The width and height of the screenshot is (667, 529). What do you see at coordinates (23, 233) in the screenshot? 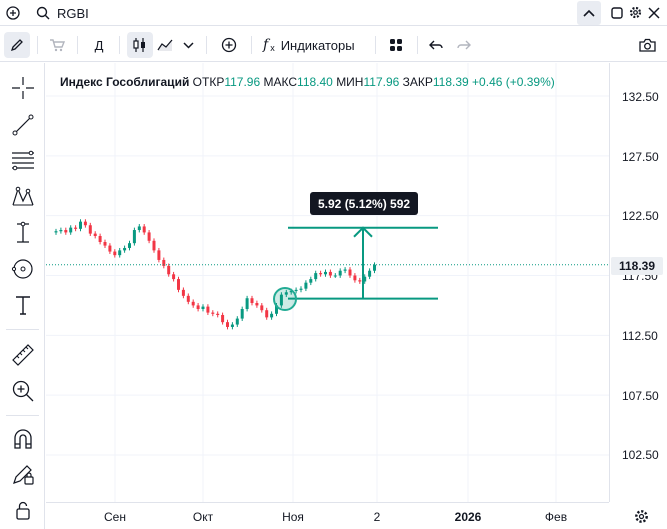
I see `forecast-icon` at bounding box center [23, 233].